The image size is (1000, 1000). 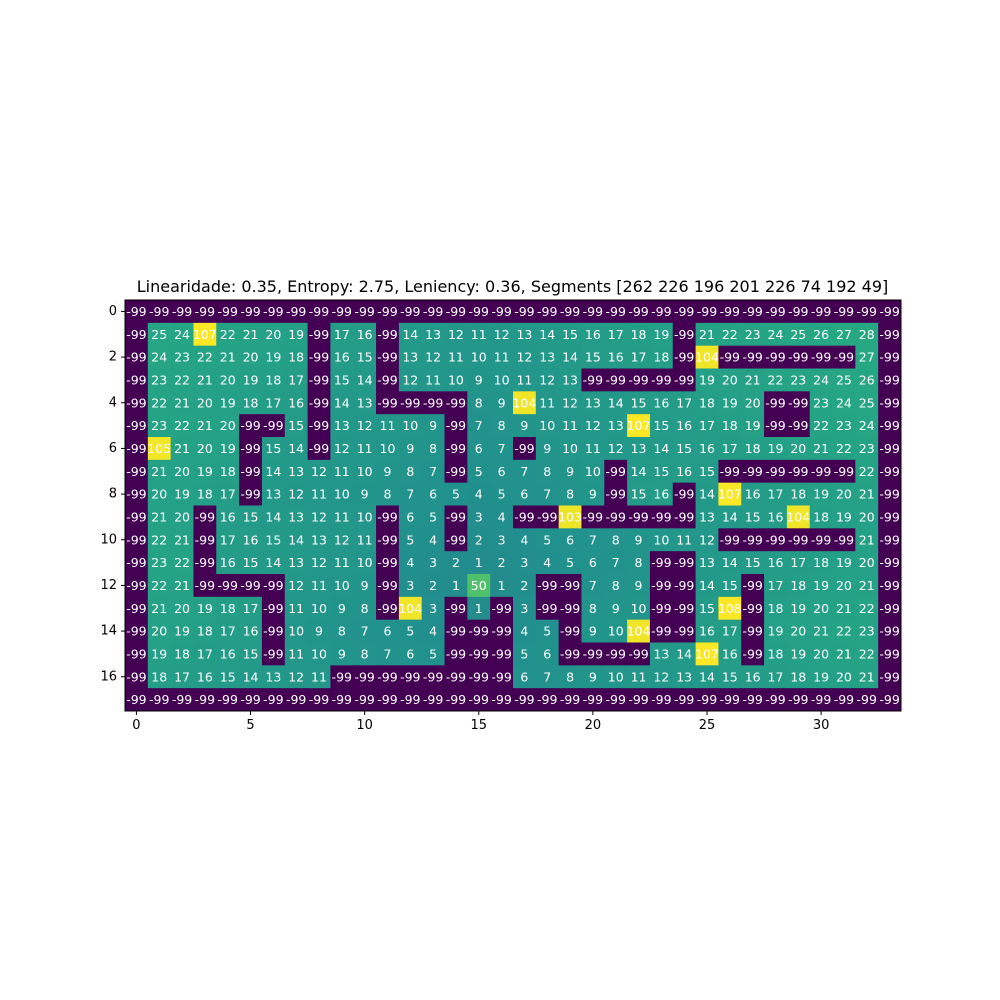 I want to click on cell-value-label: 4, so click(x=479, y=494).